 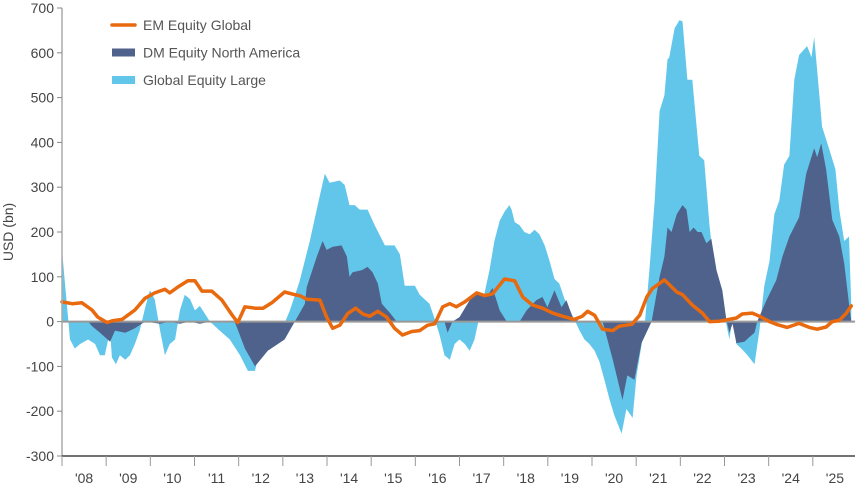 I want to click on x-tick-label: '18, so click(x=526, y=478).